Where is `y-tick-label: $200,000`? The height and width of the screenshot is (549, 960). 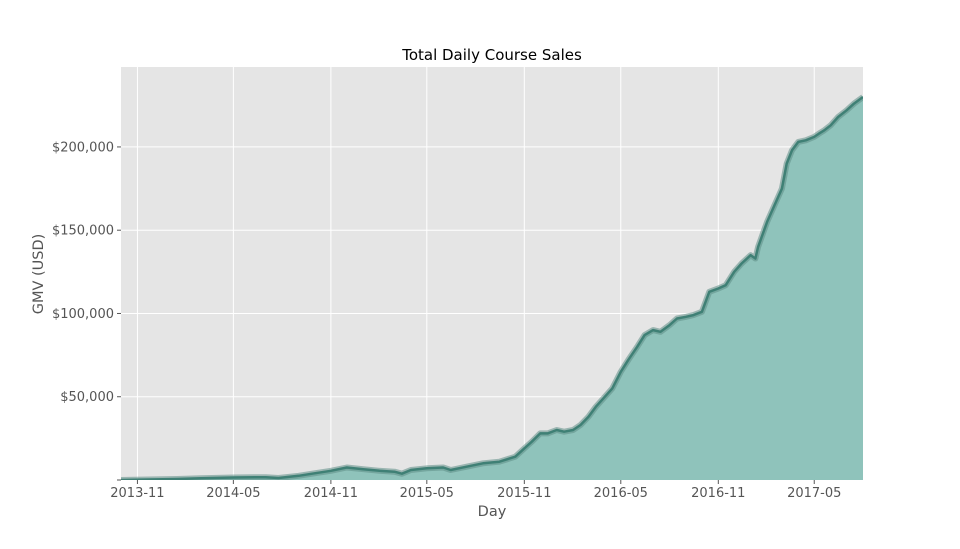
y-tick-label: $200,000 is located at coordinates (83, 147).